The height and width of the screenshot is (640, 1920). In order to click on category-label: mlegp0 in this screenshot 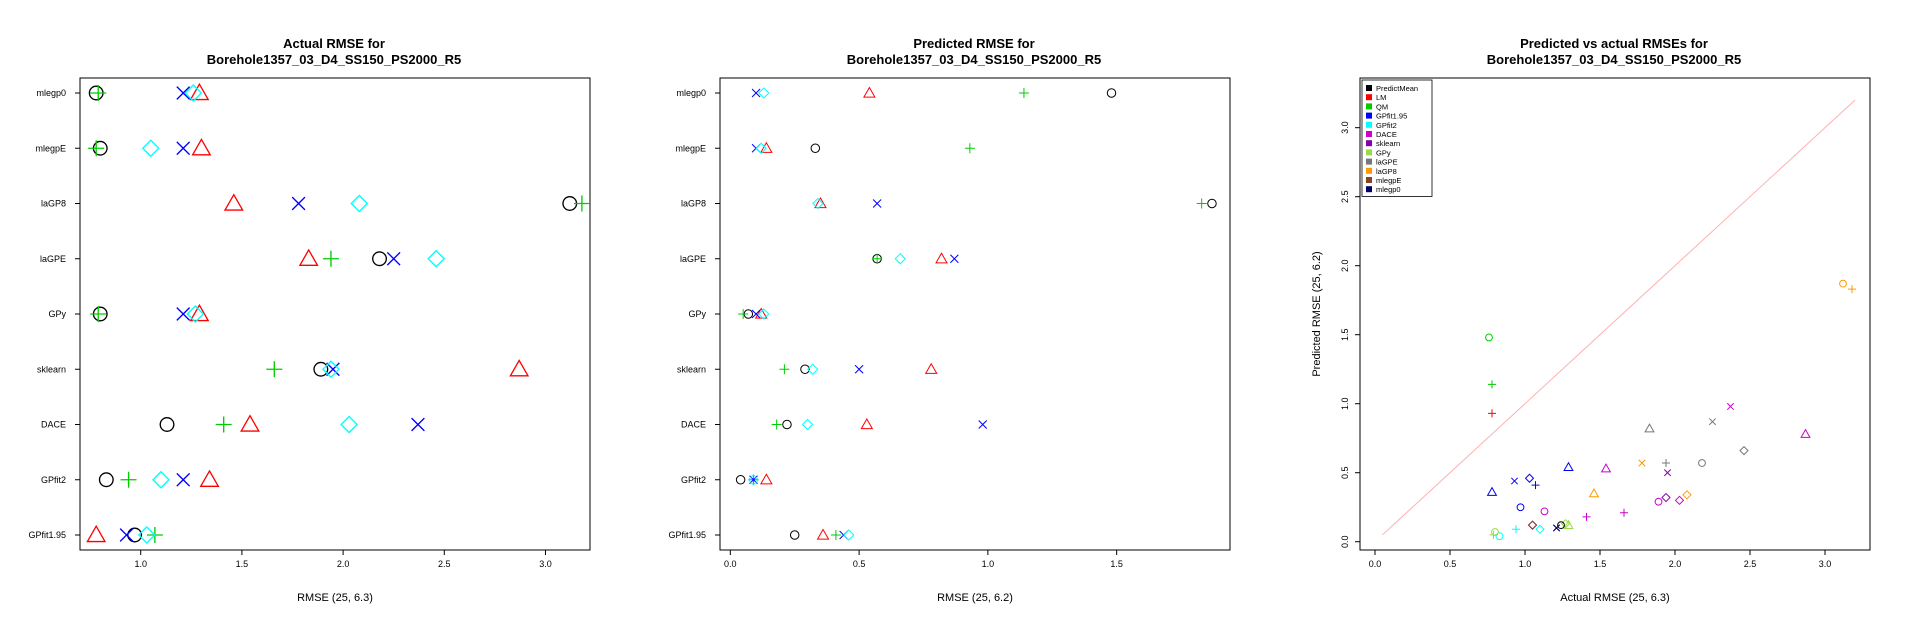, I will do `click(691, 93)`.